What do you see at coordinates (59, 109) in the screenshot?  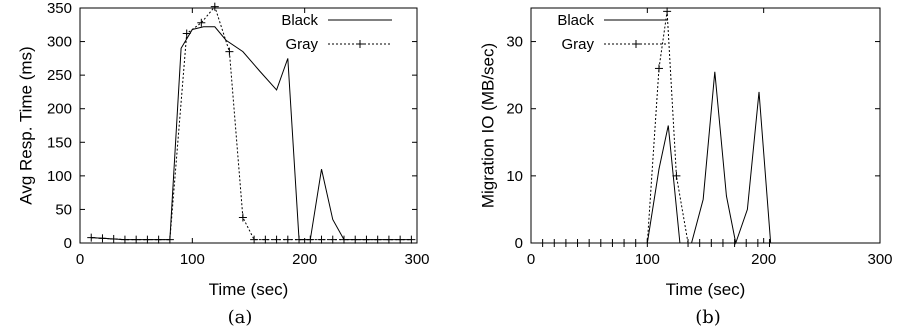 I see `y-tick-label: 200` at bounding box center [59, 109].